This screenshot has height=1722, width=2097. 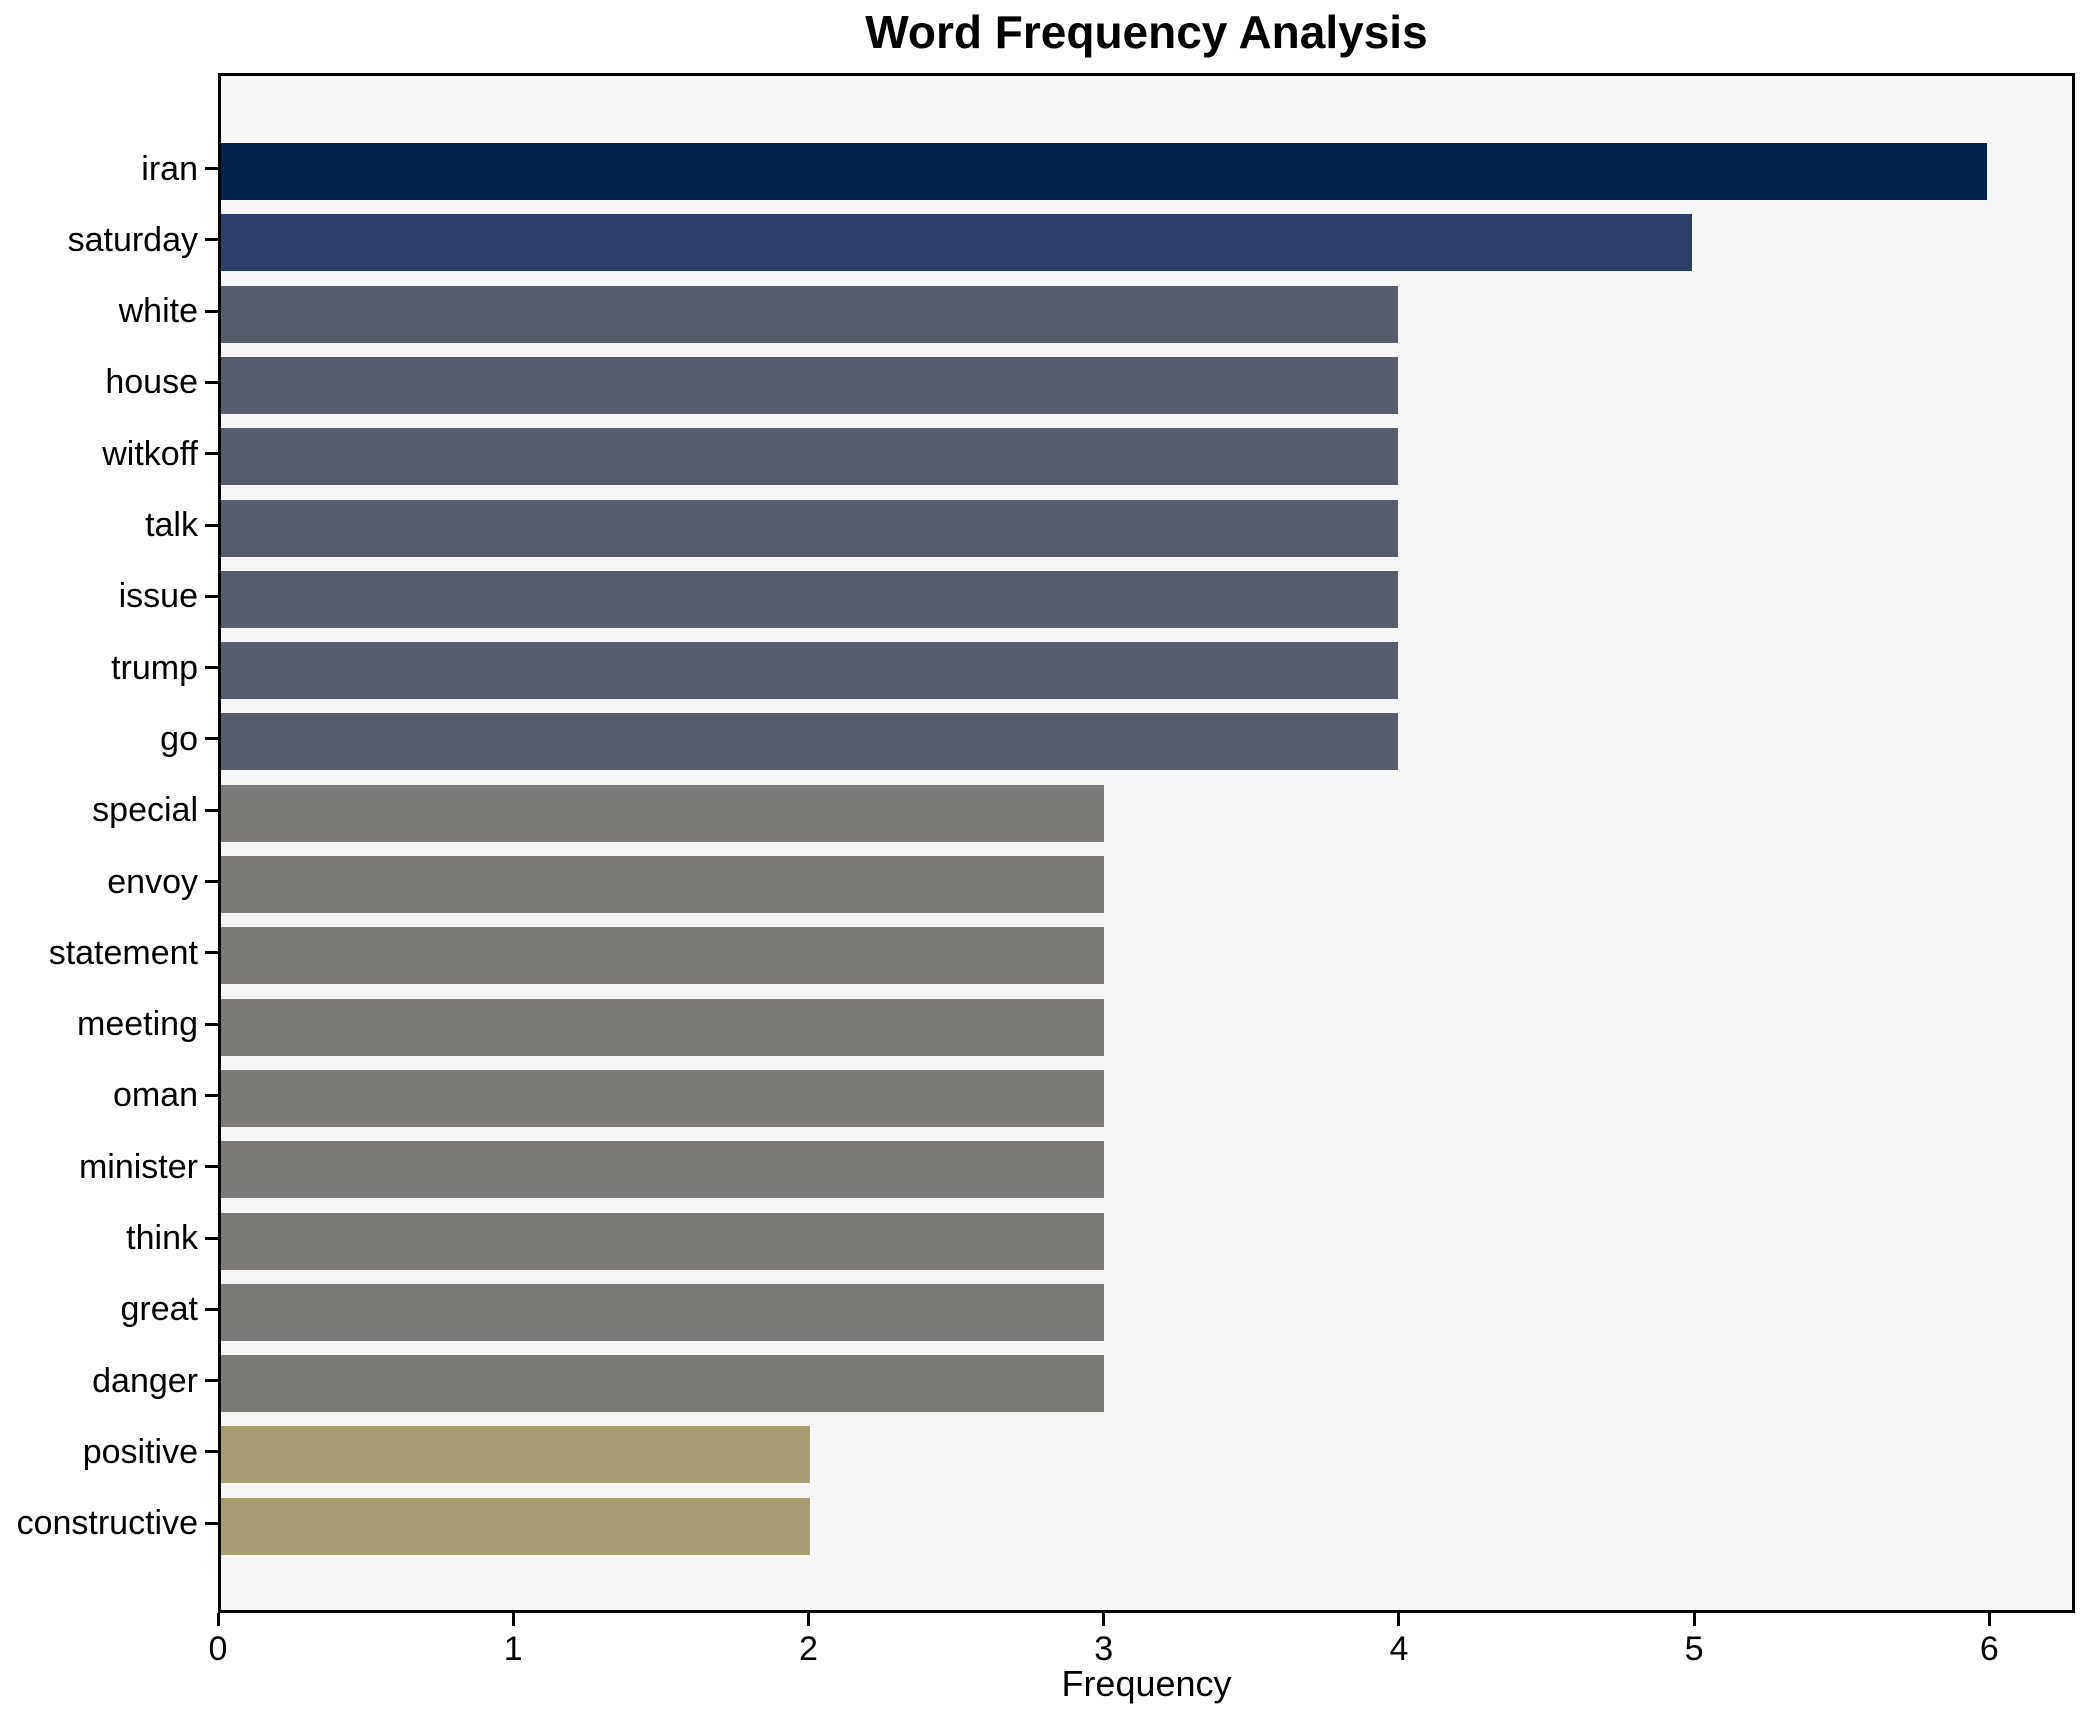 I want to click on bar-issue, so click(x=810, y=599).